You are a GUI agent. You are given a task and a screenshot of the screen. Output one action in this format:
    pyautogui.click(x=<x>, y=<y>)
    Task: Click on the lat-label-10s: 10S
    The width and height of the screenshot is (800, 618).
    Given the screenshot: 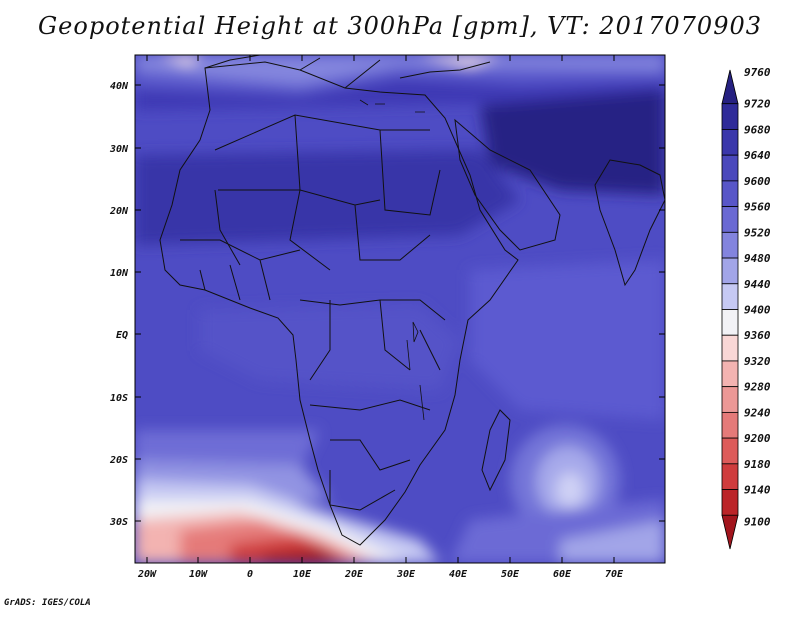 What is the action you would take?
    pyautogui.click(x=119, y=398)
    